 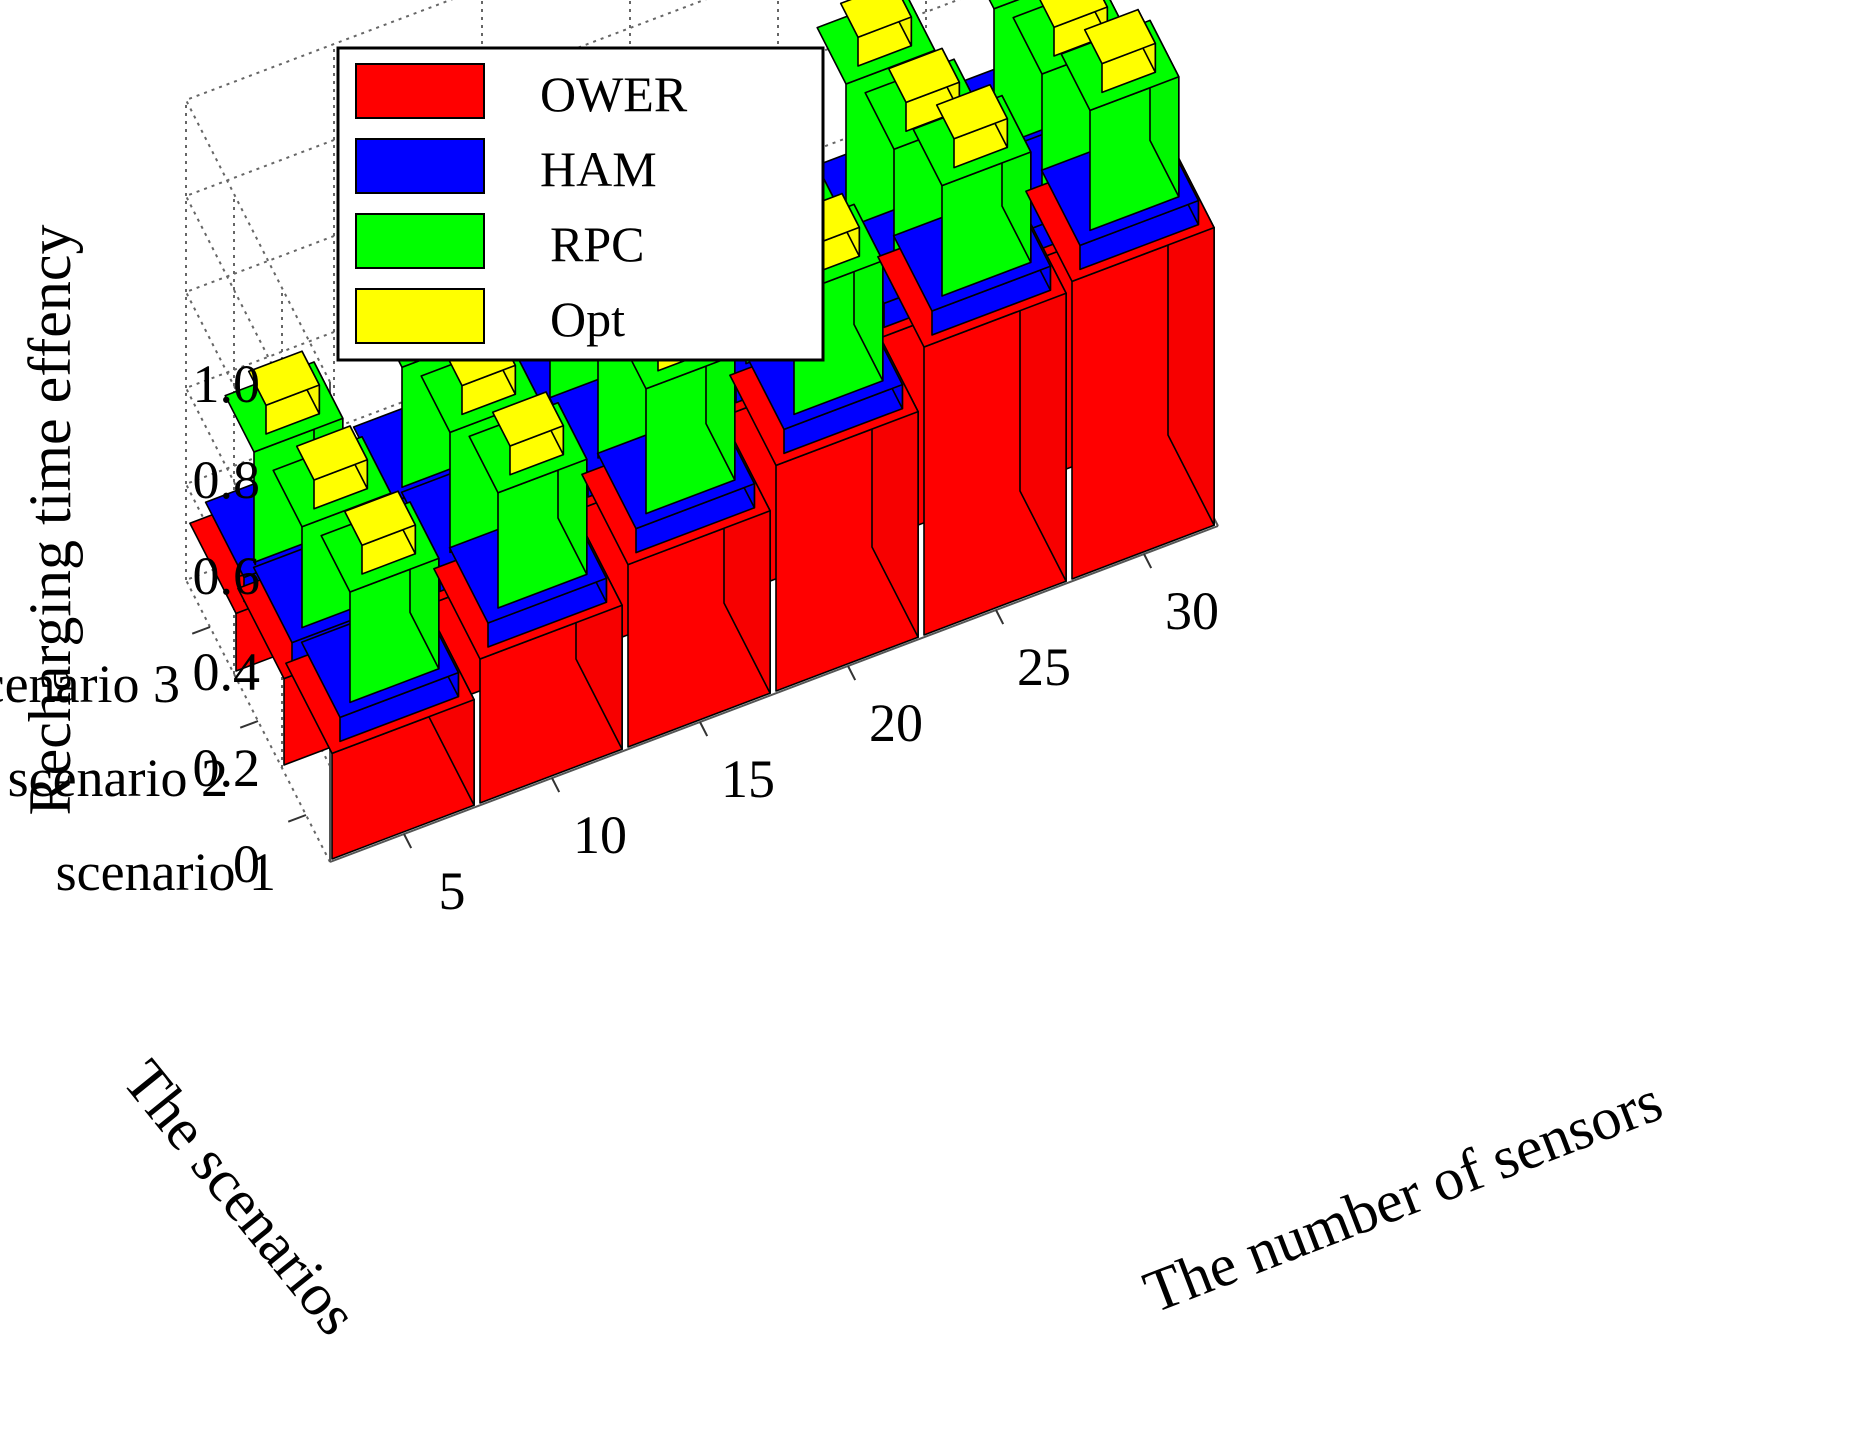 What do you see at coordinates (452, 891) in the screenshot?
I see `x-tick-label: 5` at bounding box center [452, 891].